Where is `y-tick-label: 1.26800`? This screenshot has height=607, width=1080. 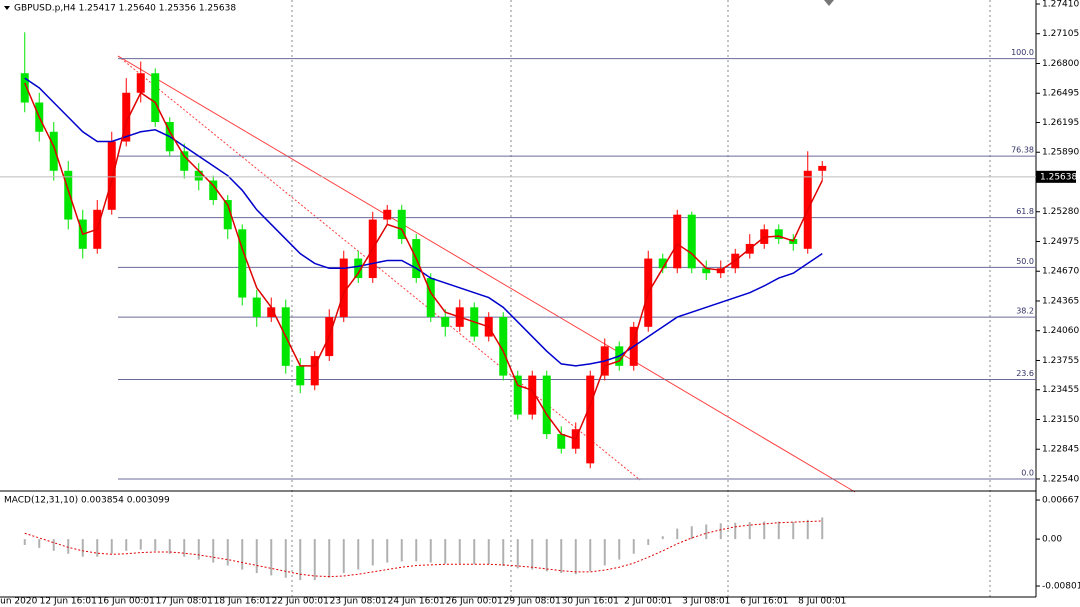 y-tick-label: 1.26800 is located at coordinates (1060, 64).